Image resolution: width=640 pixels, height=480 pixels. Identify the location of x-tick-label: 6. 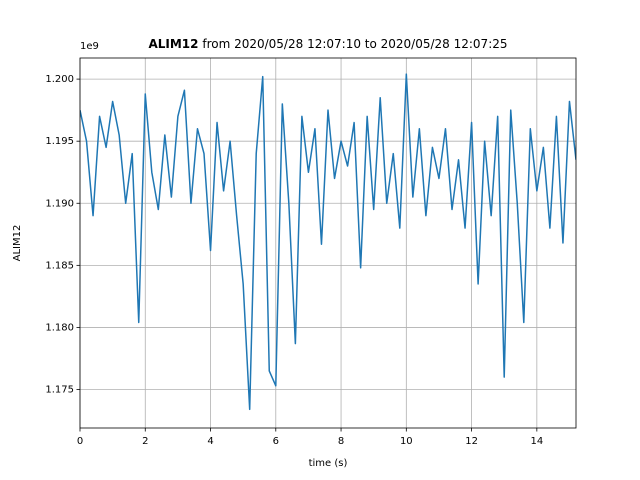
(276, 441).